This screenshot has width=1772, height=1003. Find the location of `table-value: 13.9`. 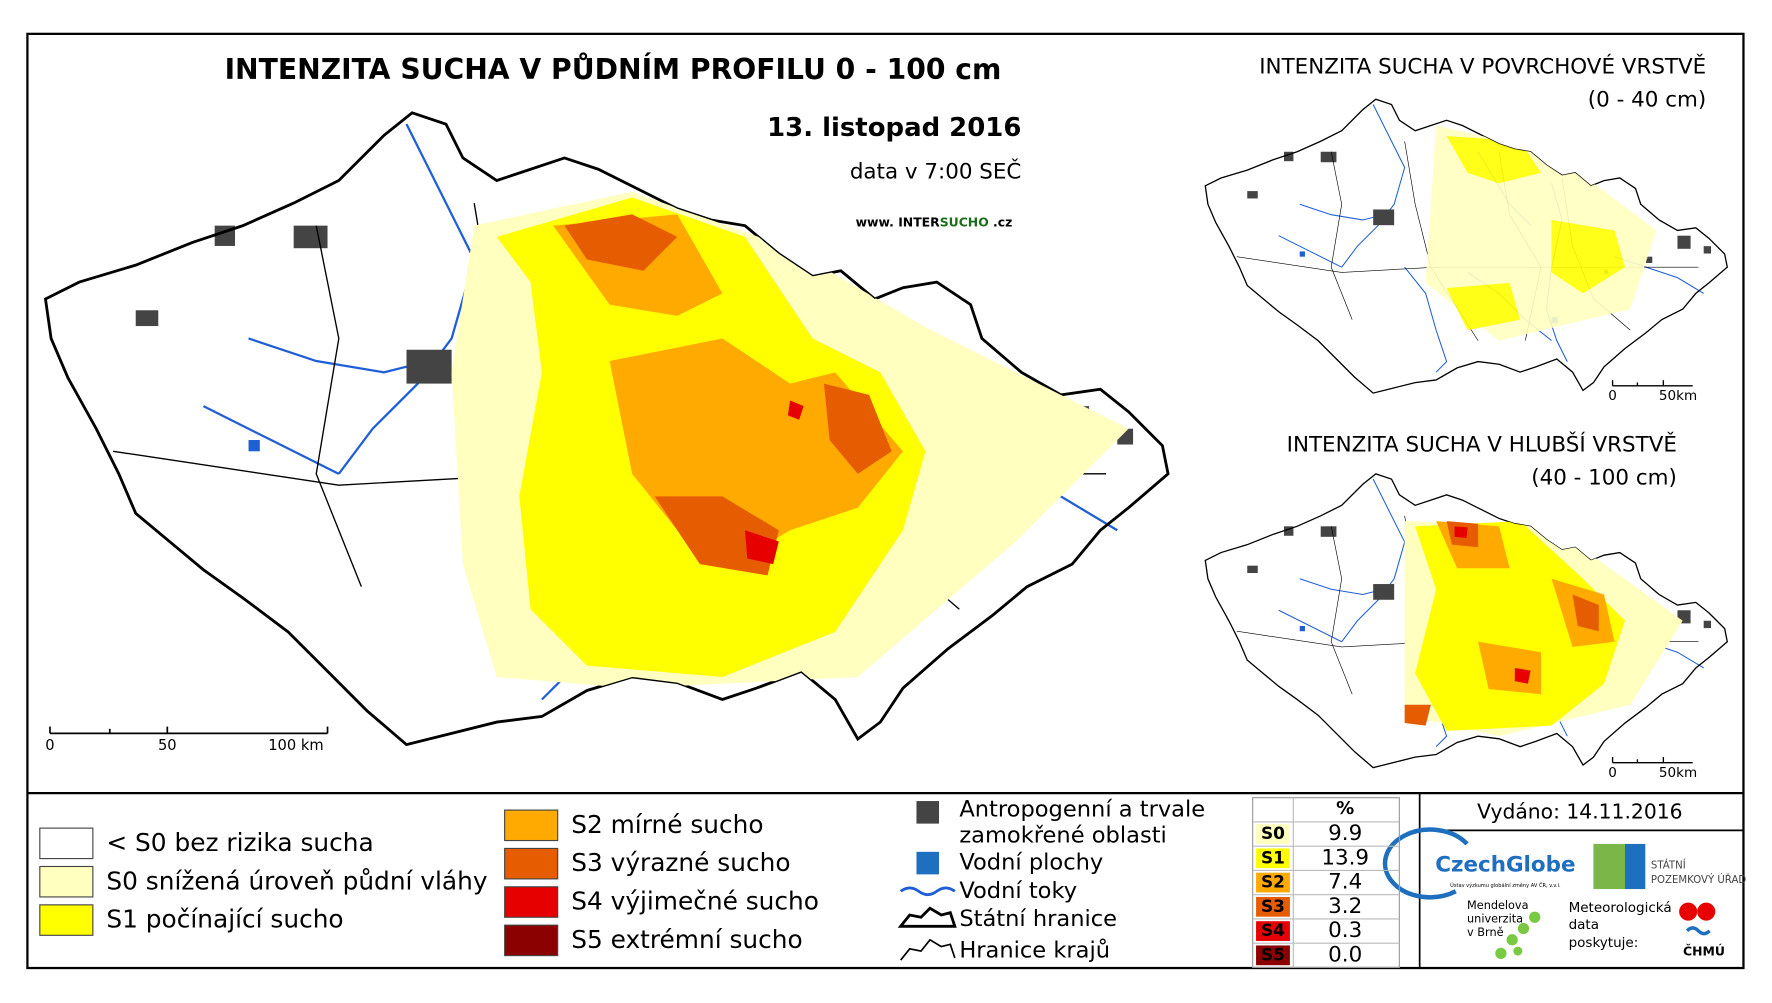

table-value: 13.9 is located at coordinates (1345, 857).